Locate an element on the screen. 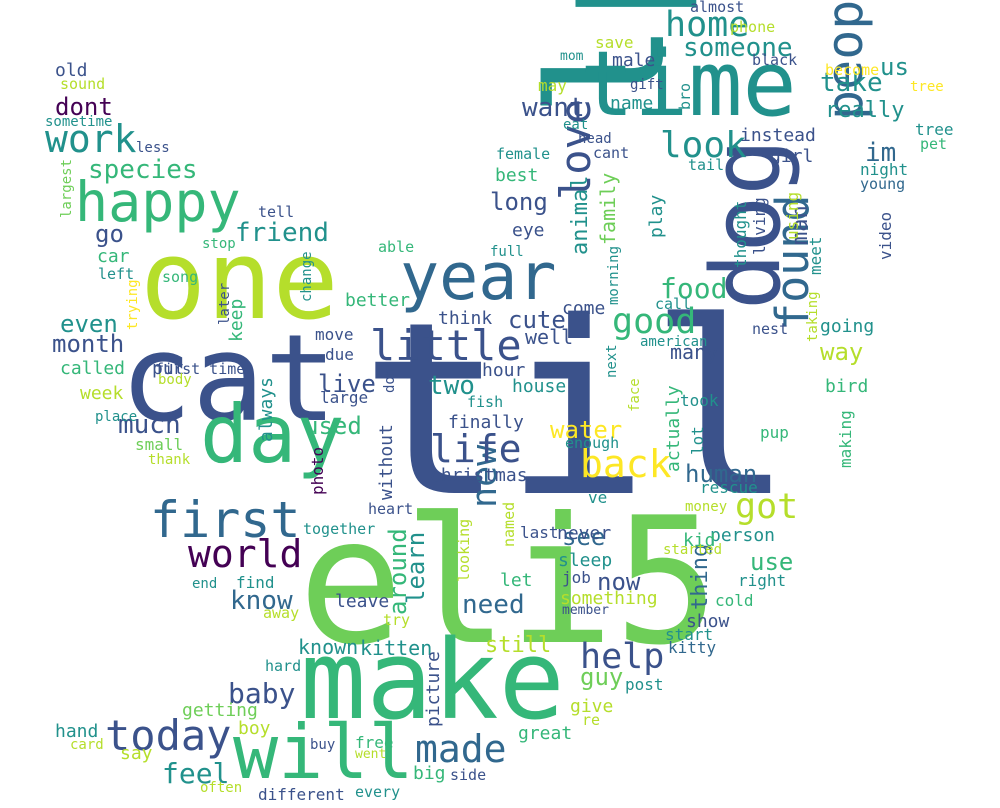 The width and height of the screenshot is (1000, 808). word-person: person is located at coordinates (743, 535).